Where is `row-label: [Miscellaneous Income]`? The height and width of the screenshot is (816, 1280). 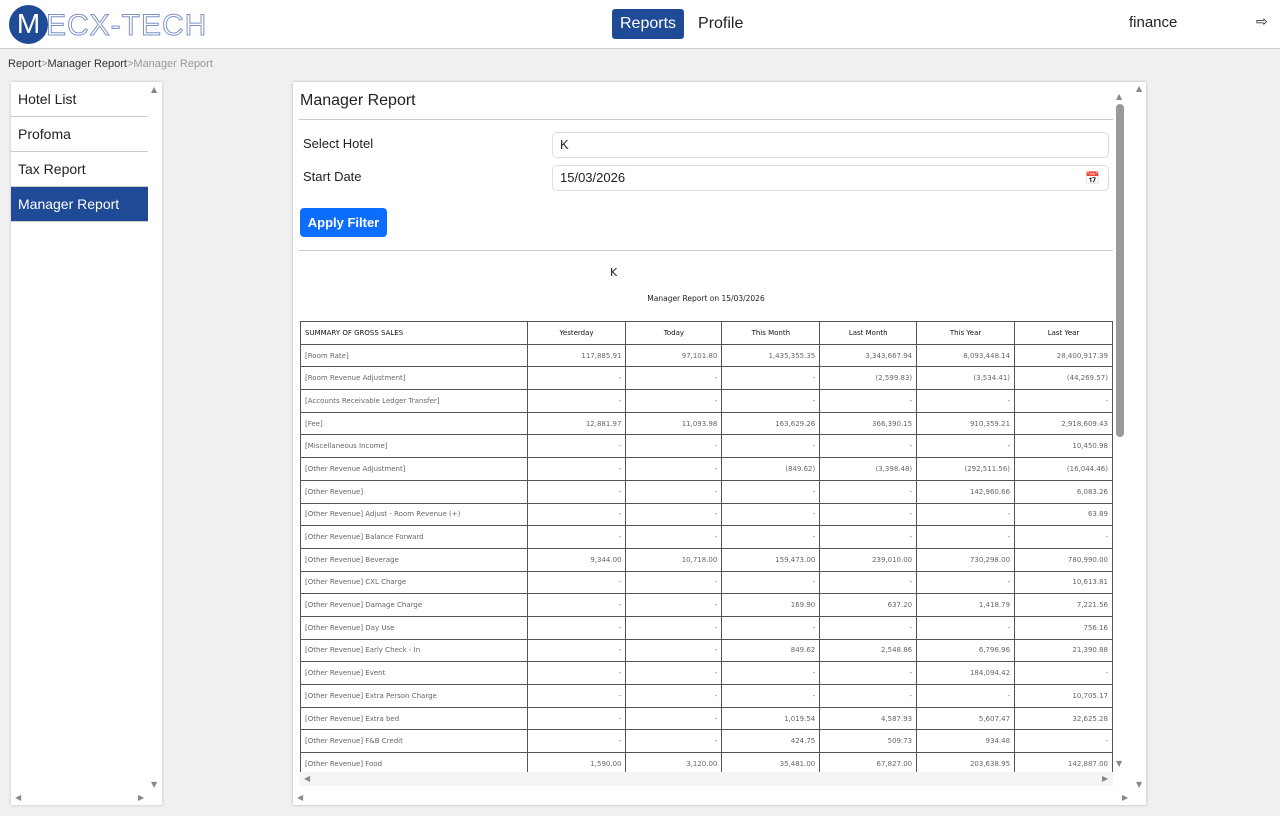 row-label: [Miscellaneous Income] is located at coordinates (414, 446).